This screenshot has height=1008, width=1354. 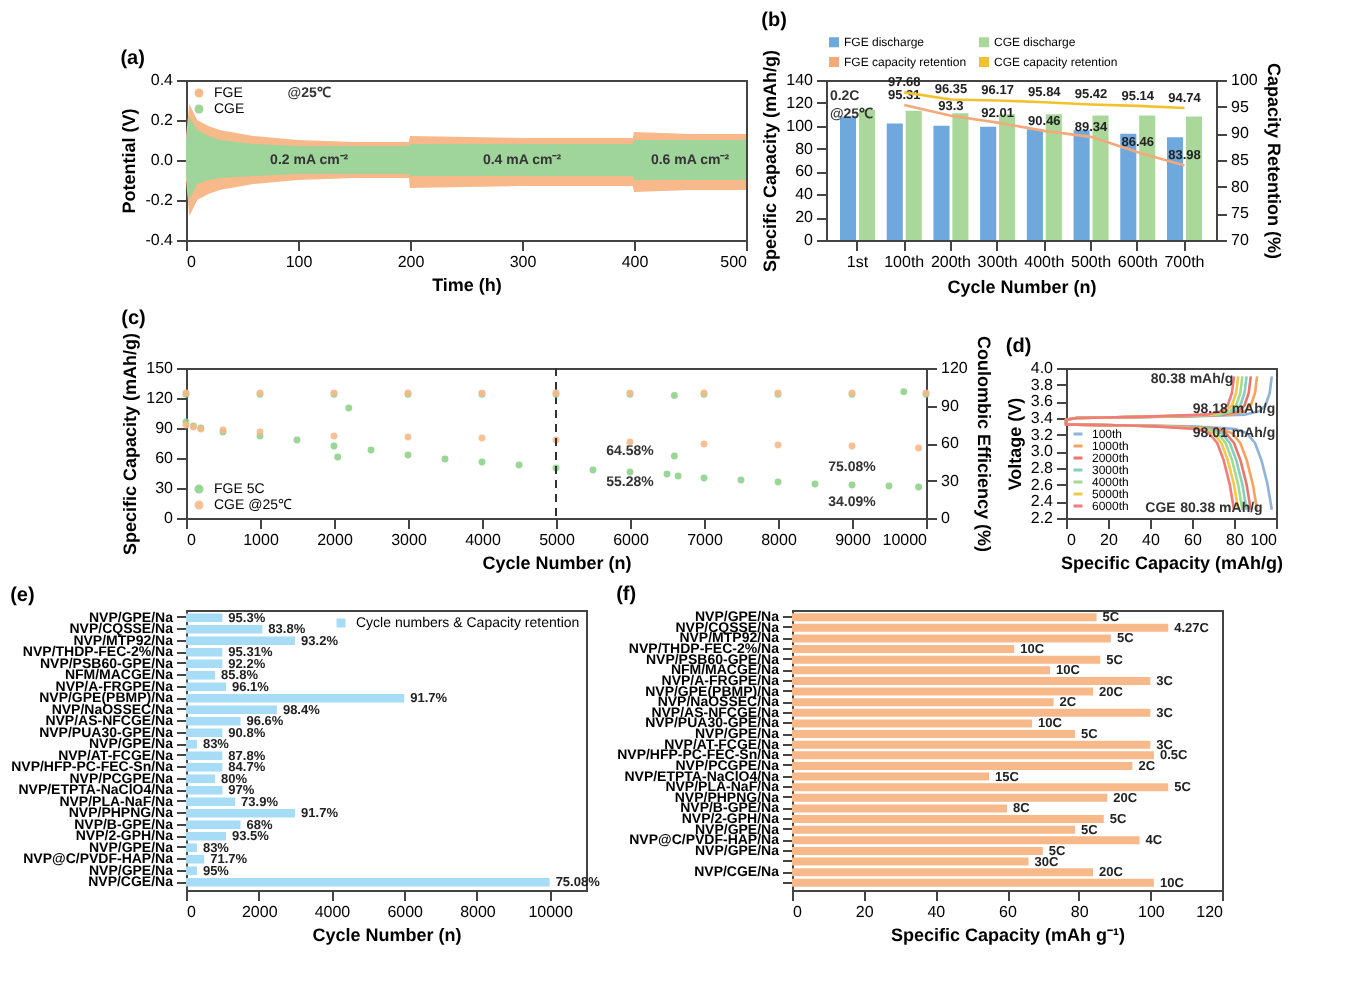 I want to click on y-tick-label: 2.2, so click(x=1042, y=518).